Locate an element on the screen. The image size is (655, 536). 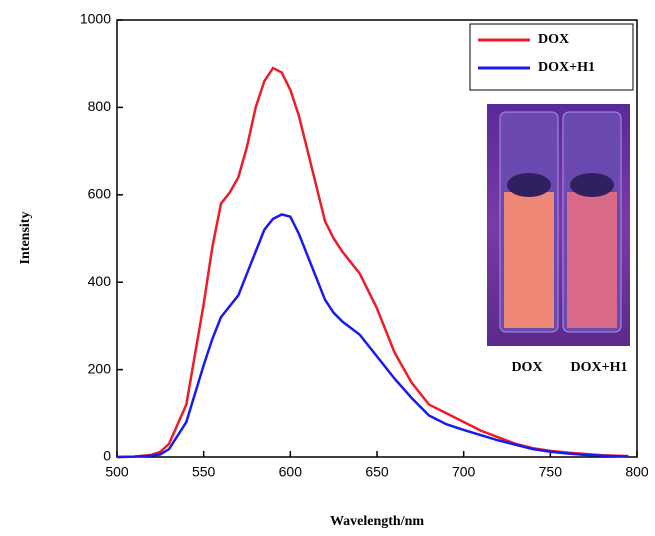
y-axis-label: Intensity is located at coordinates (25, 238).